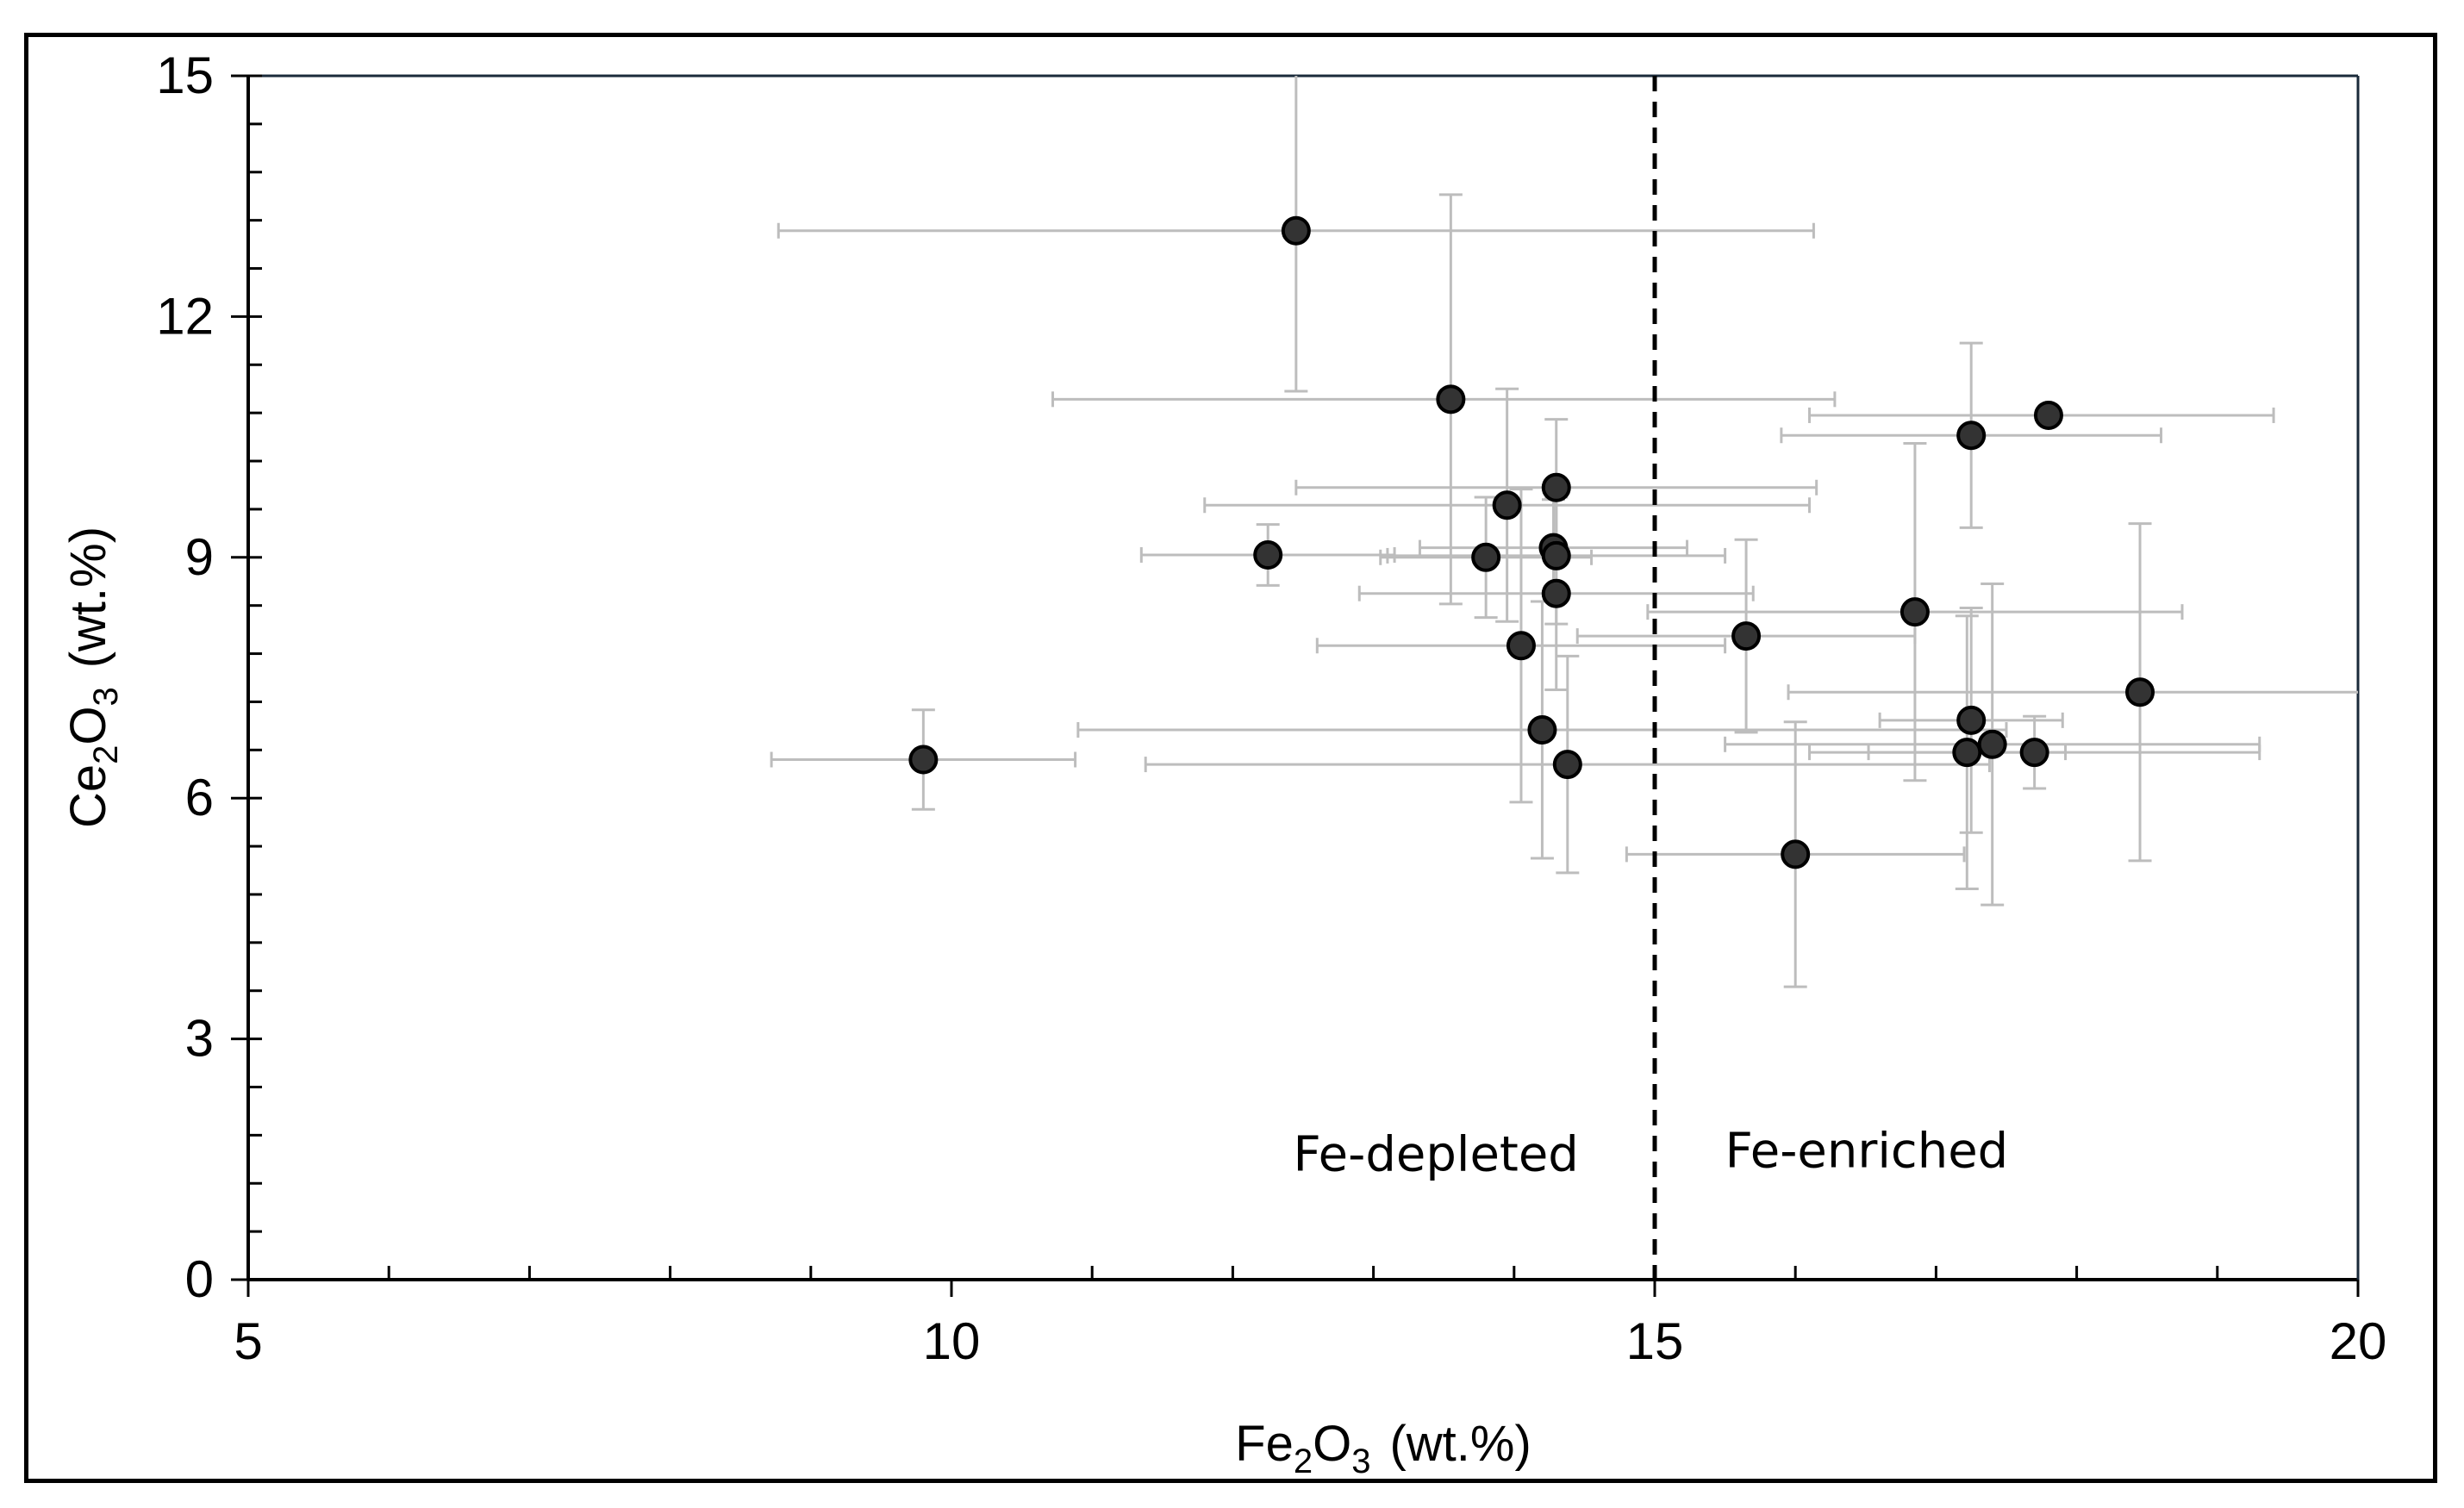  Describe the element at coordinates (2358, 1341) in the screenshot. I see `x-tick-label: 20` at that location.